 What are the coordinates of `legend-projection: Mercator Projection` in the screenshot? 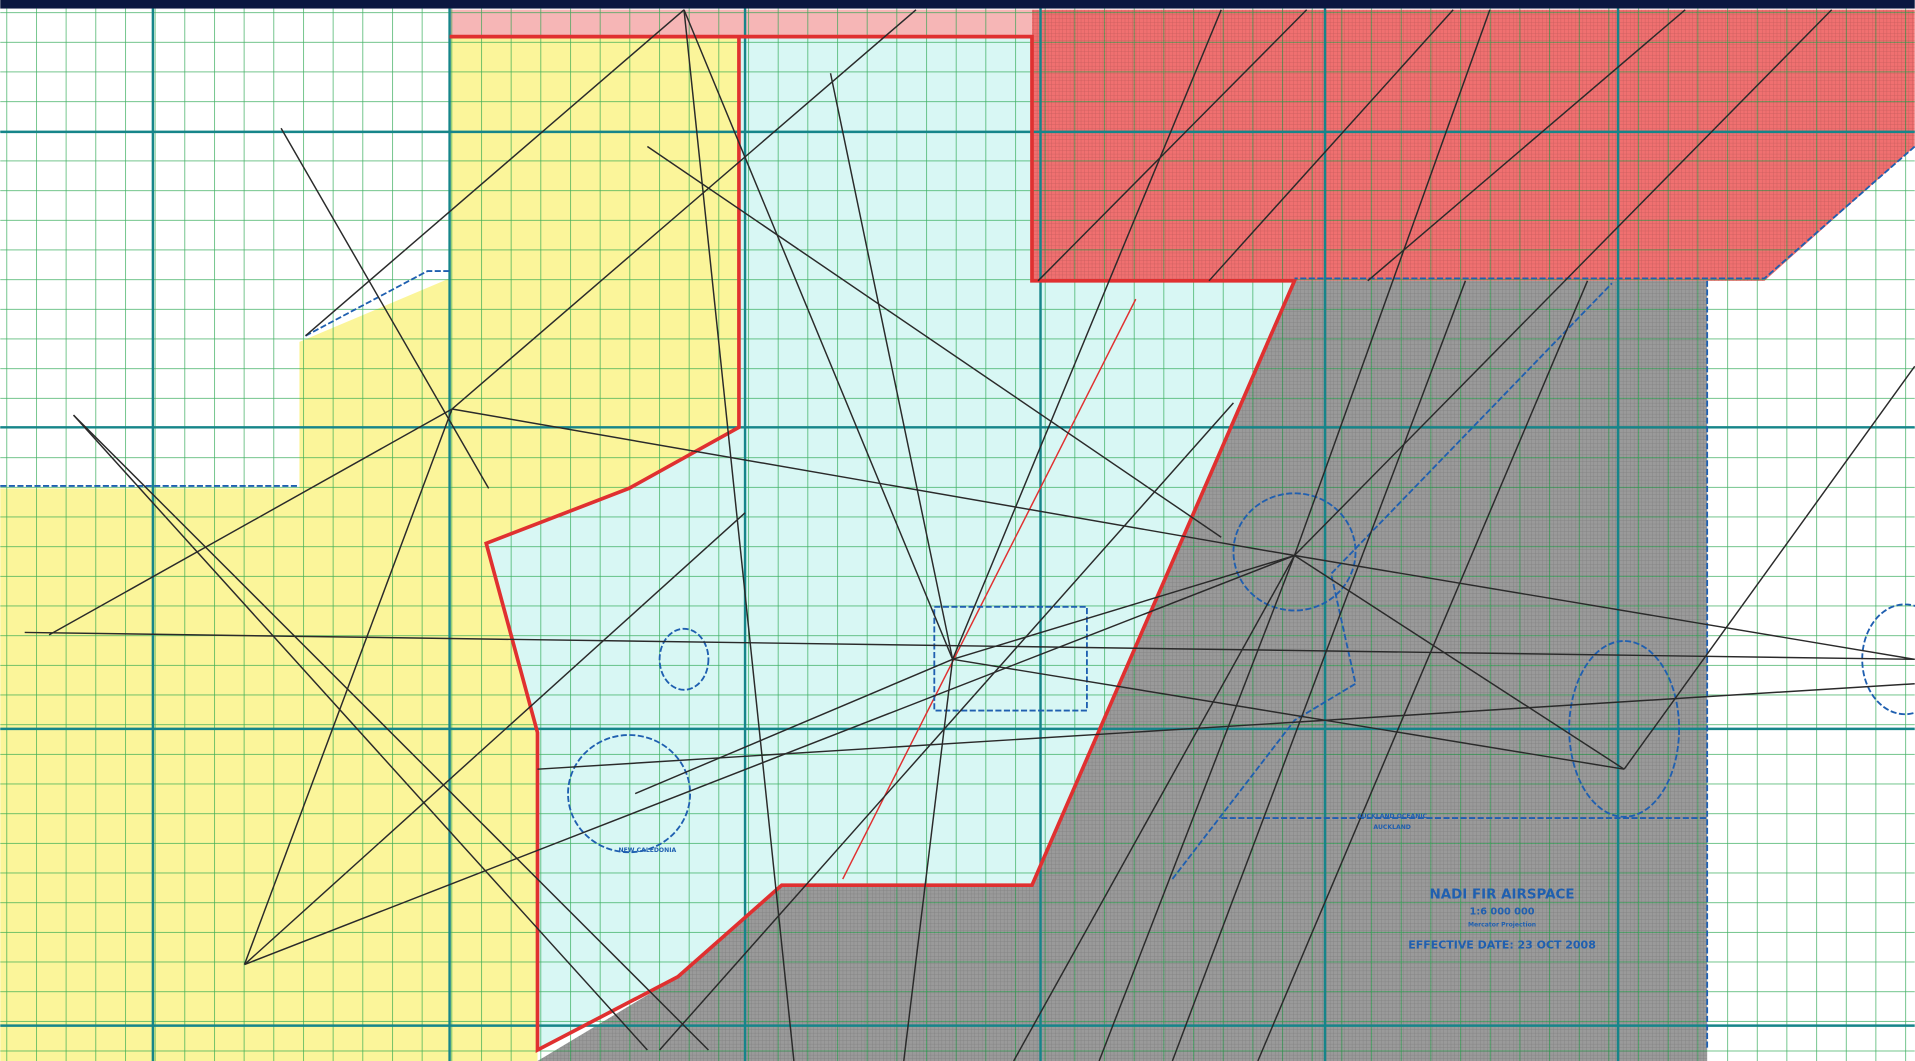 It's located at (1502, 925).